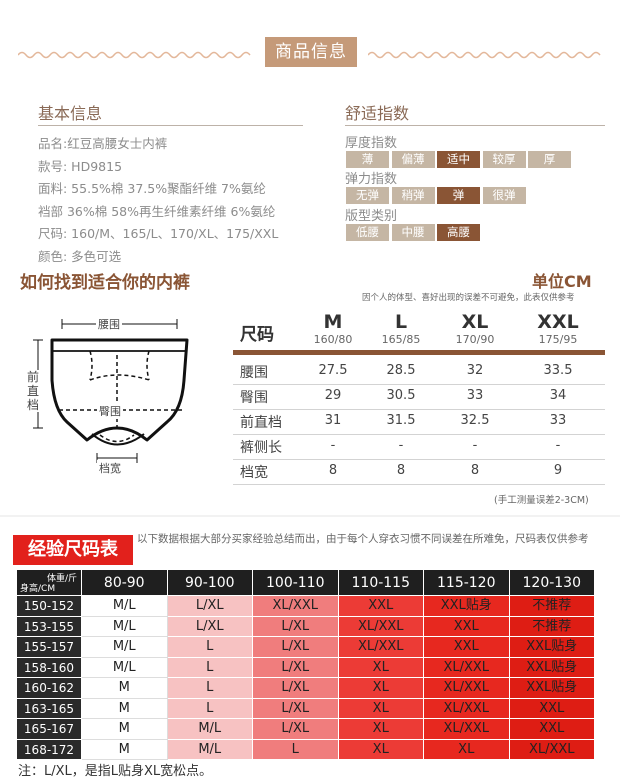 The height and width of the screenshot is (784, 620). What do you see at coordinates (333, 339) in the screenshot?
I see `size-column-sub: 160/80` at bounding box center [333, 339].